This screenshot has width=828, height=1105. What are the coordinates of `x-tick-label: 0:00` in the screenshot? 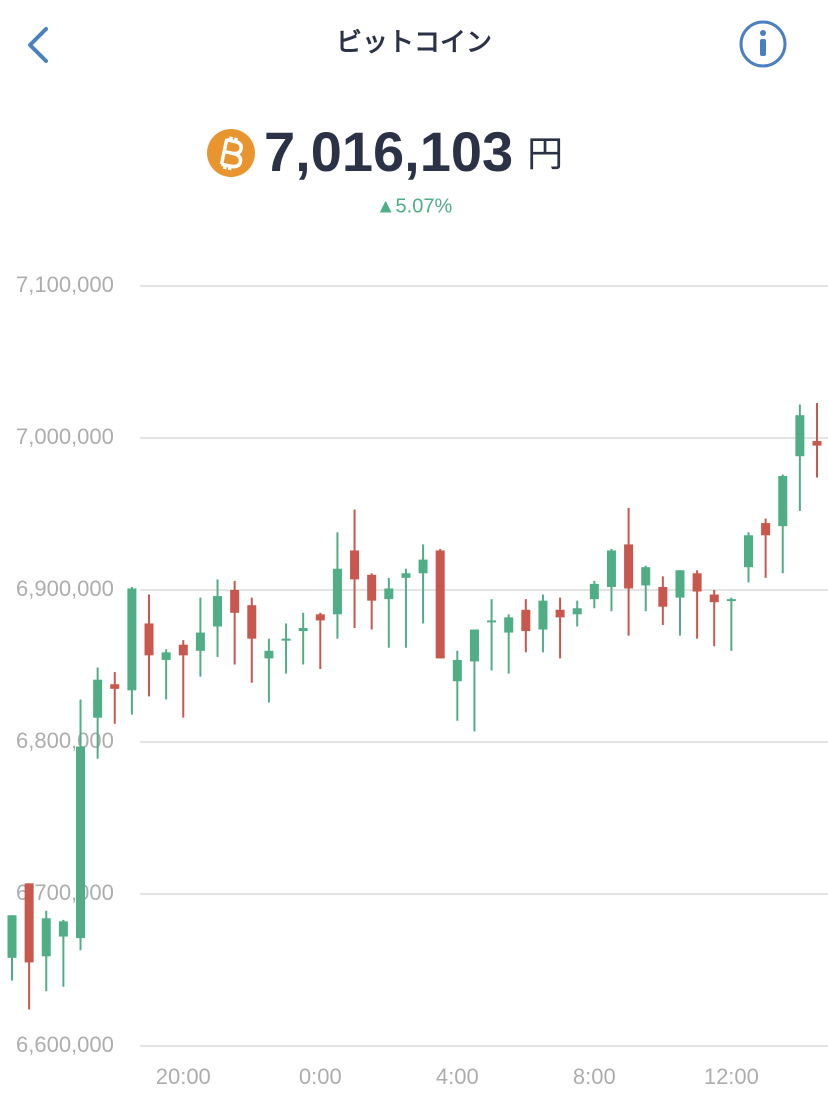 It's located at (320, 1076).